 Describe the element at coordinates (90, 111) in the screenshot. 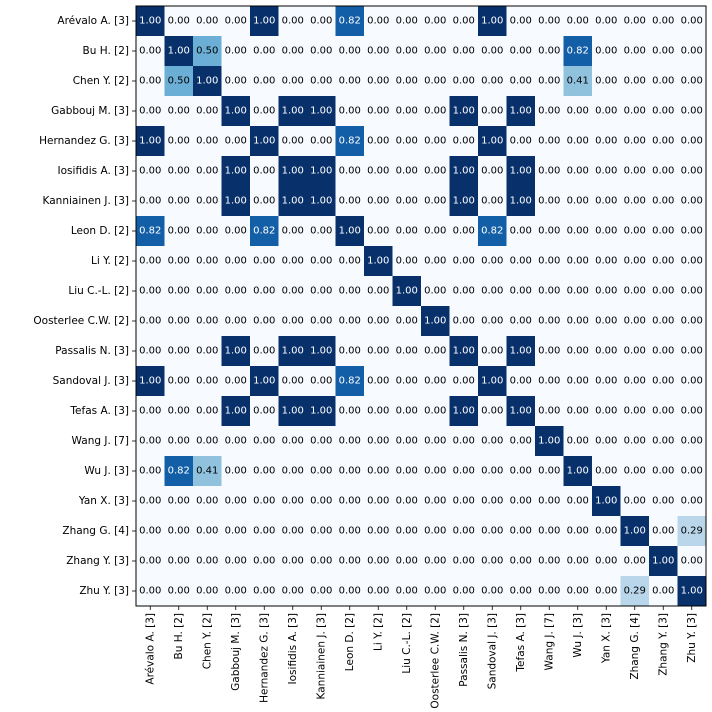

I see `y-tick-label: Gabbouj M. [3]` at that location.